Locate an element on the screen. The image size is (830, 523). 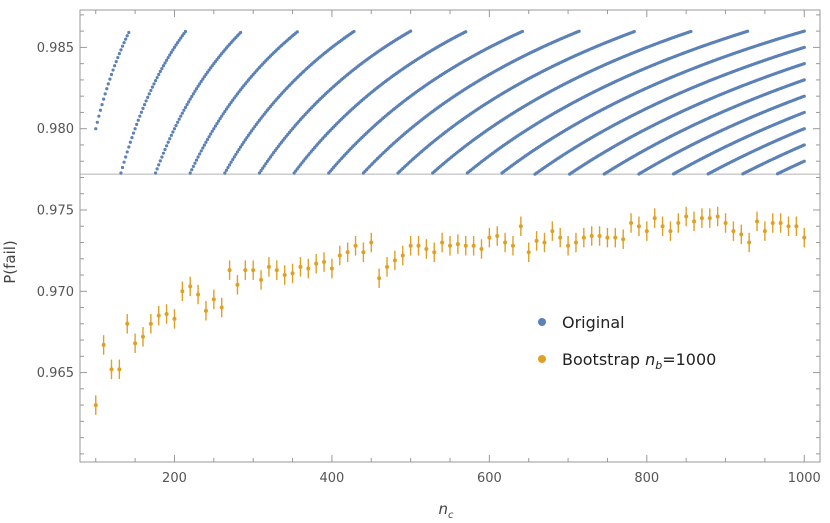
legend-bootstrap-prefix: Bootstrap is located at coordinates (603, 359).